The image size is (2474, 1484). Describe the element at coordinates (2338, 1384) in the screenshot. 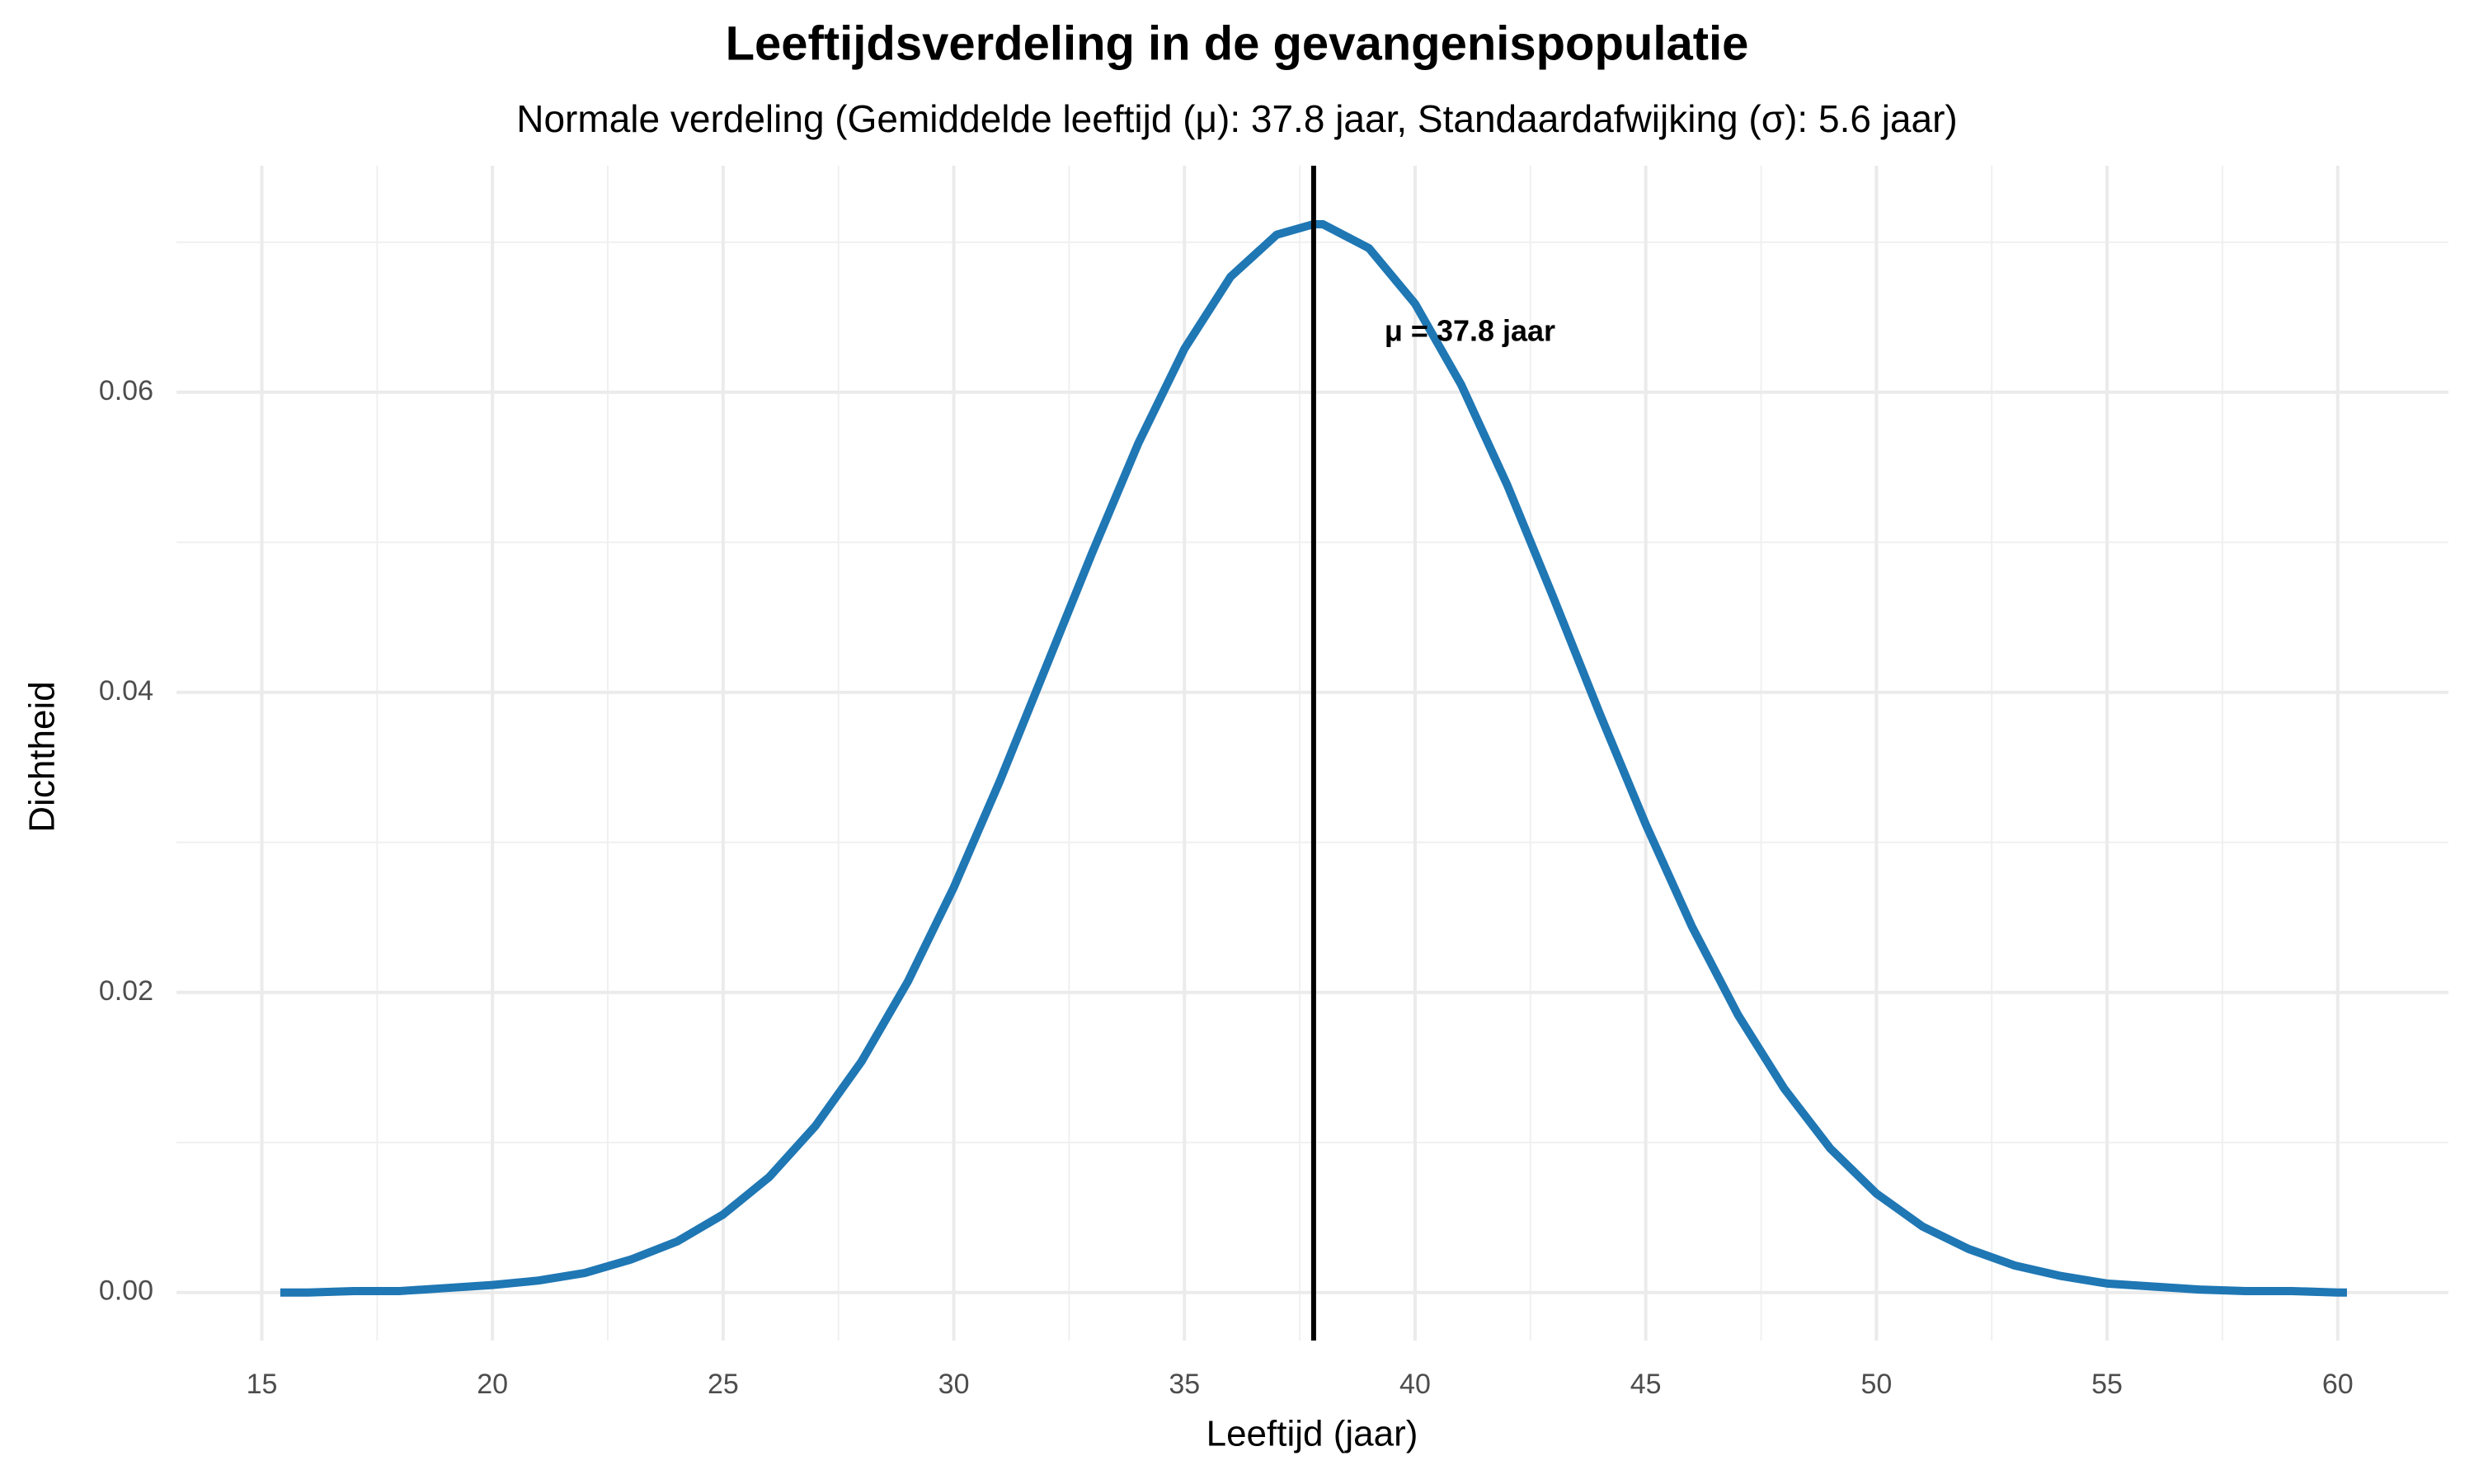

I see `x-tick-label: 60` at that location.